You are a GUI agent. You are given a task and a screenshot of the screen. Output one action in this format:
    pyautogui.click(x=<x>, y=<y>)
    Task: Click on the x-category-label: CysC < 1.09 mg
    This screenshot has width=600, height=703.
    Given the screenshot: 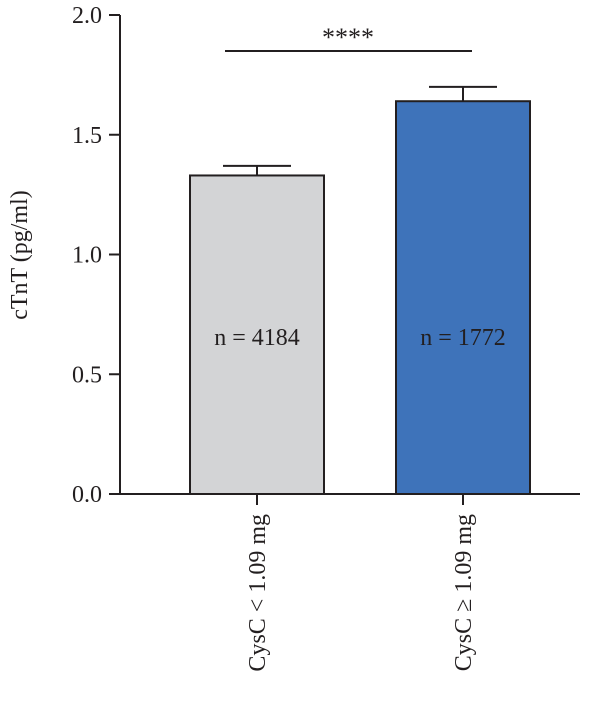 What is the action you would take?
    pyautogui.click(x=258, y=593)
    